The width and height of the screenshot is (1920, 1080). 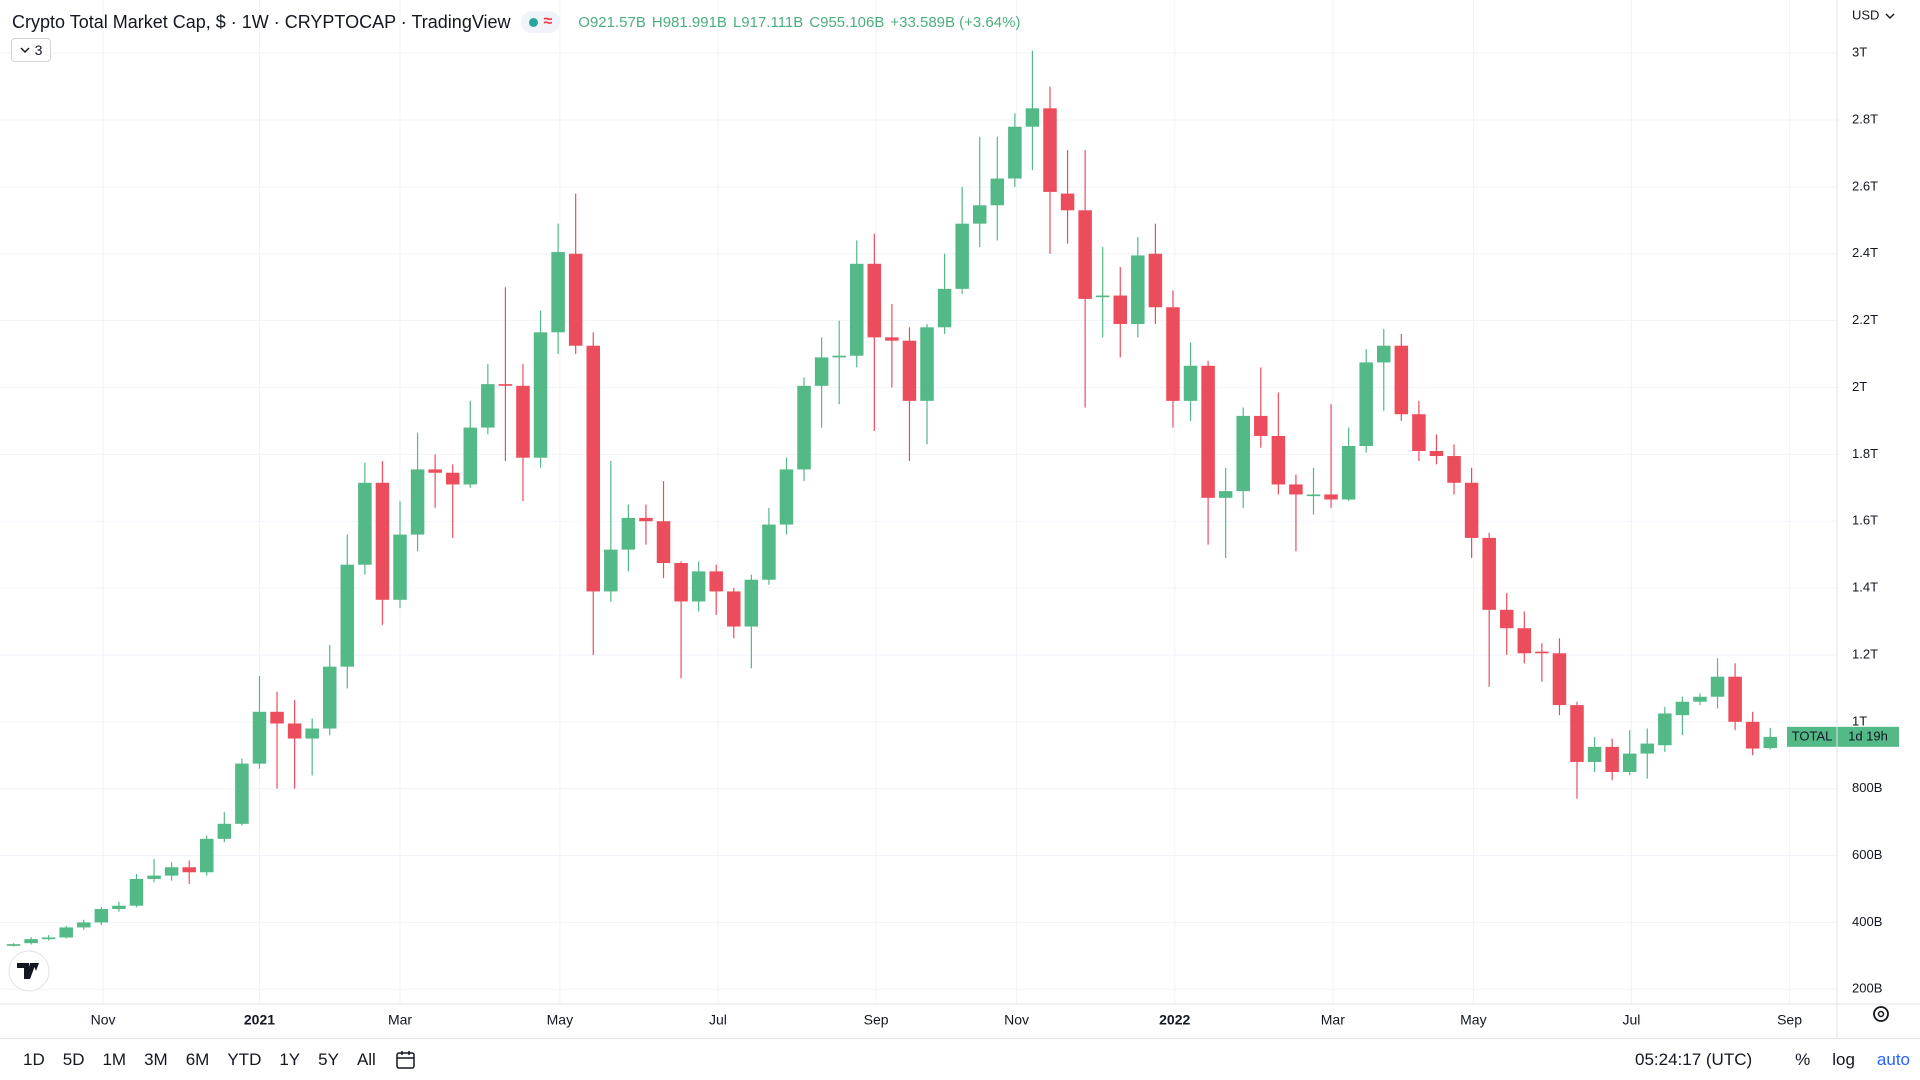 What do you see at coordinates (548, 21) in the screenshot?
I see `status-wave: ≈` at bounding box center [548, 21].